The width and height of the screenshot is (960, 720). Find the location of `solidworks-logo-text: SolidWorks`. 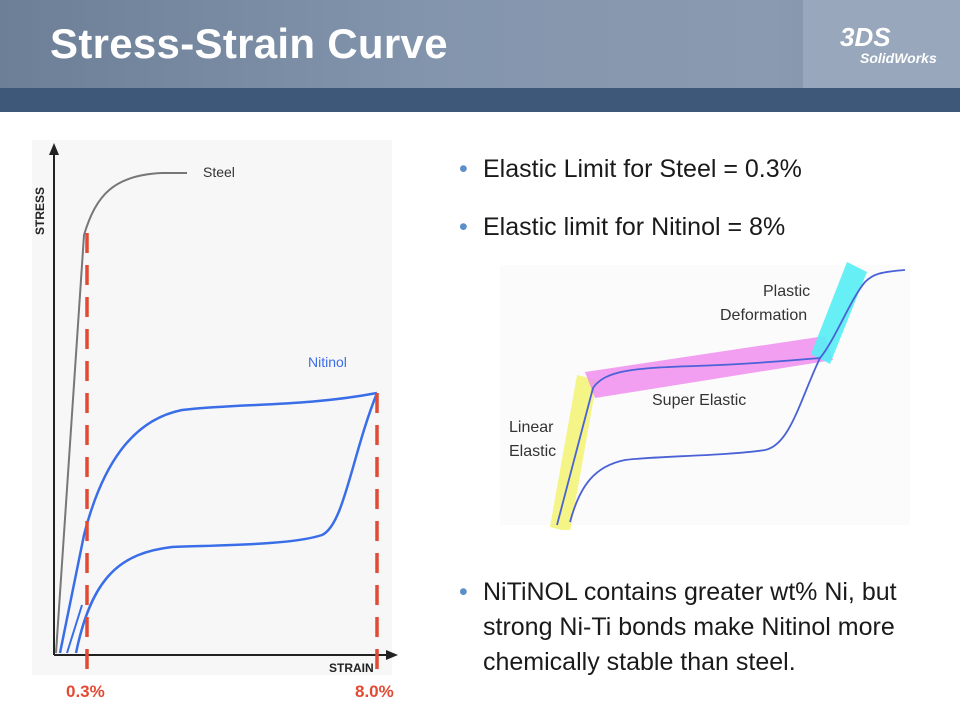

solidworks-logo-text: SolidWorks is located at coordinates (898, 58).